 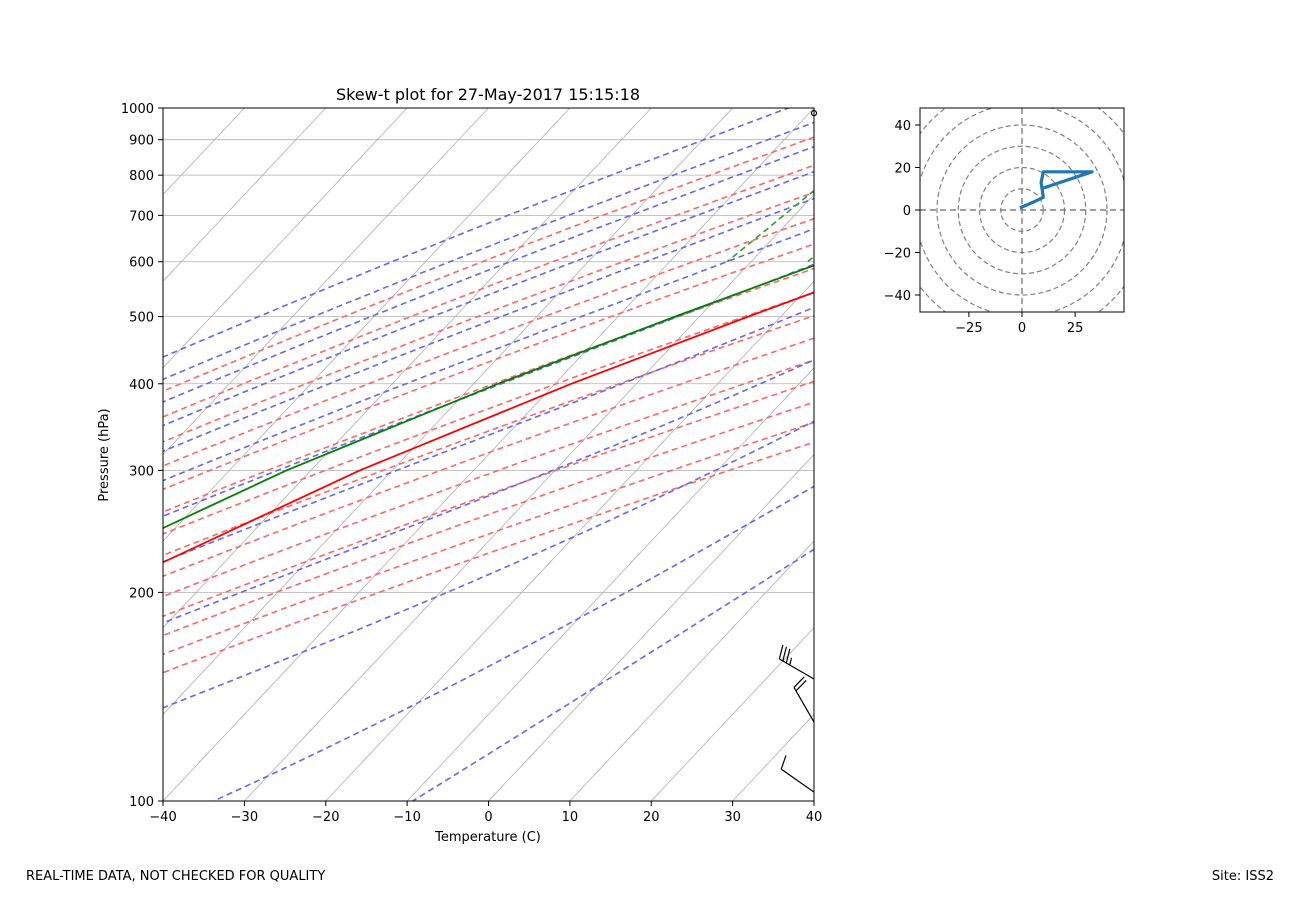 I want to click on x-tick-label: 30, so click(x=732, y=817).